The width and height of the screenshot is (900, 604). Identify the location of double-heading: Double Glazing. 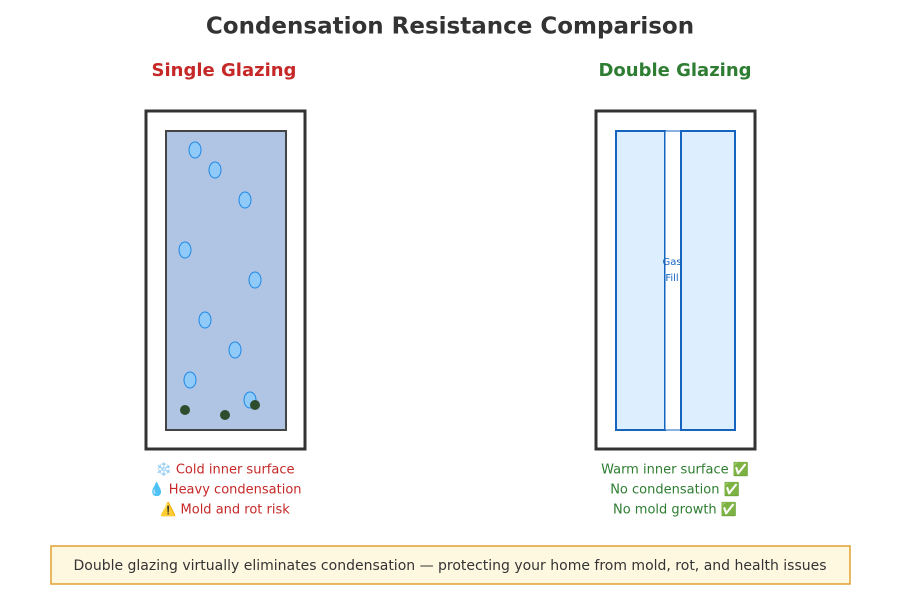
(674, 70).